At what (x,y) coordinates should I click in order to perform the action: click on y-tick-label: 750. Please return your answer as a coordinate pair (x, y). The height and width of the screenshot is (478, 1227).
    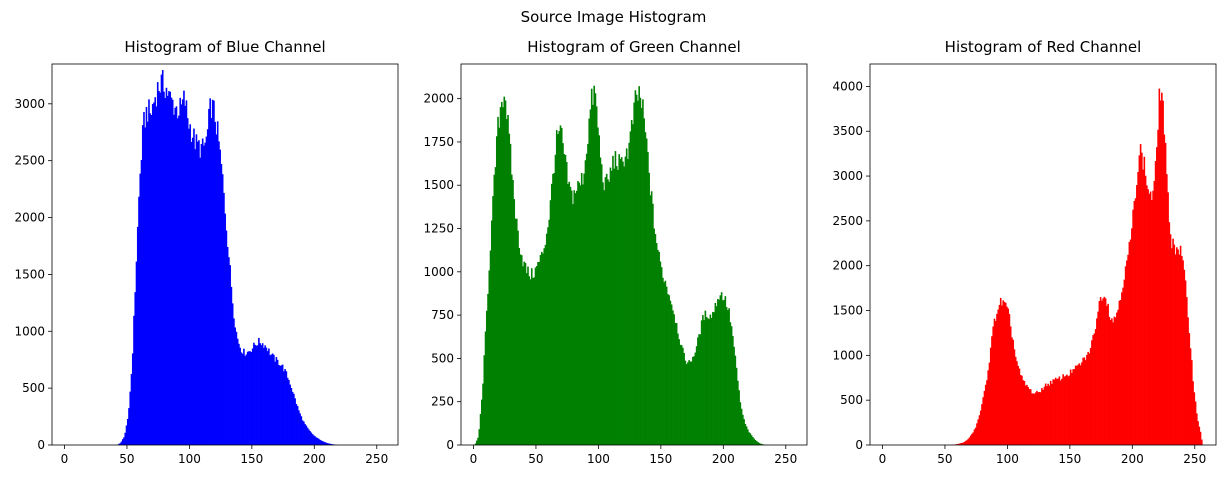
    Looking at the image, I should click on (442, 315).